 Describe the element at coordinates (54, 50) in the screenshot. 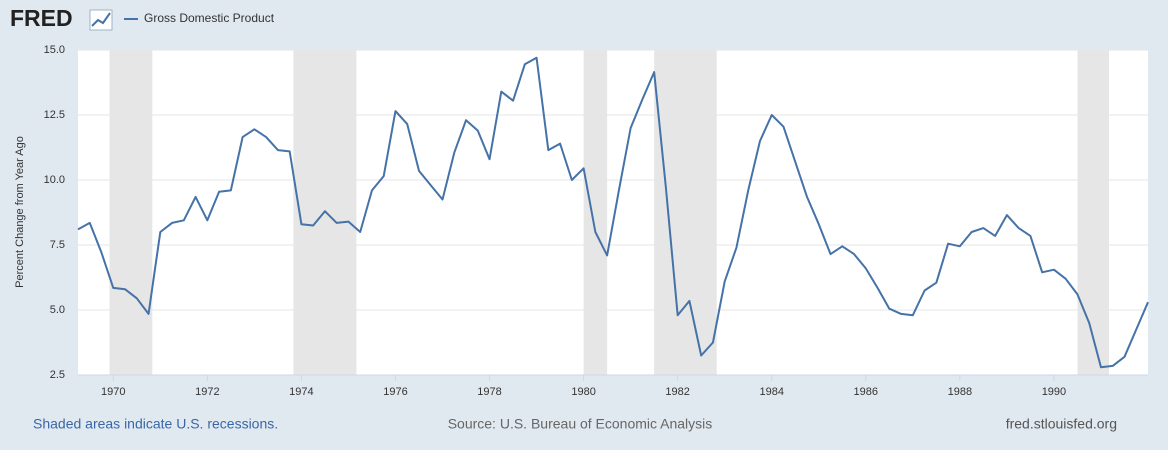

I see `y-tick-label: 15.0` at that location.